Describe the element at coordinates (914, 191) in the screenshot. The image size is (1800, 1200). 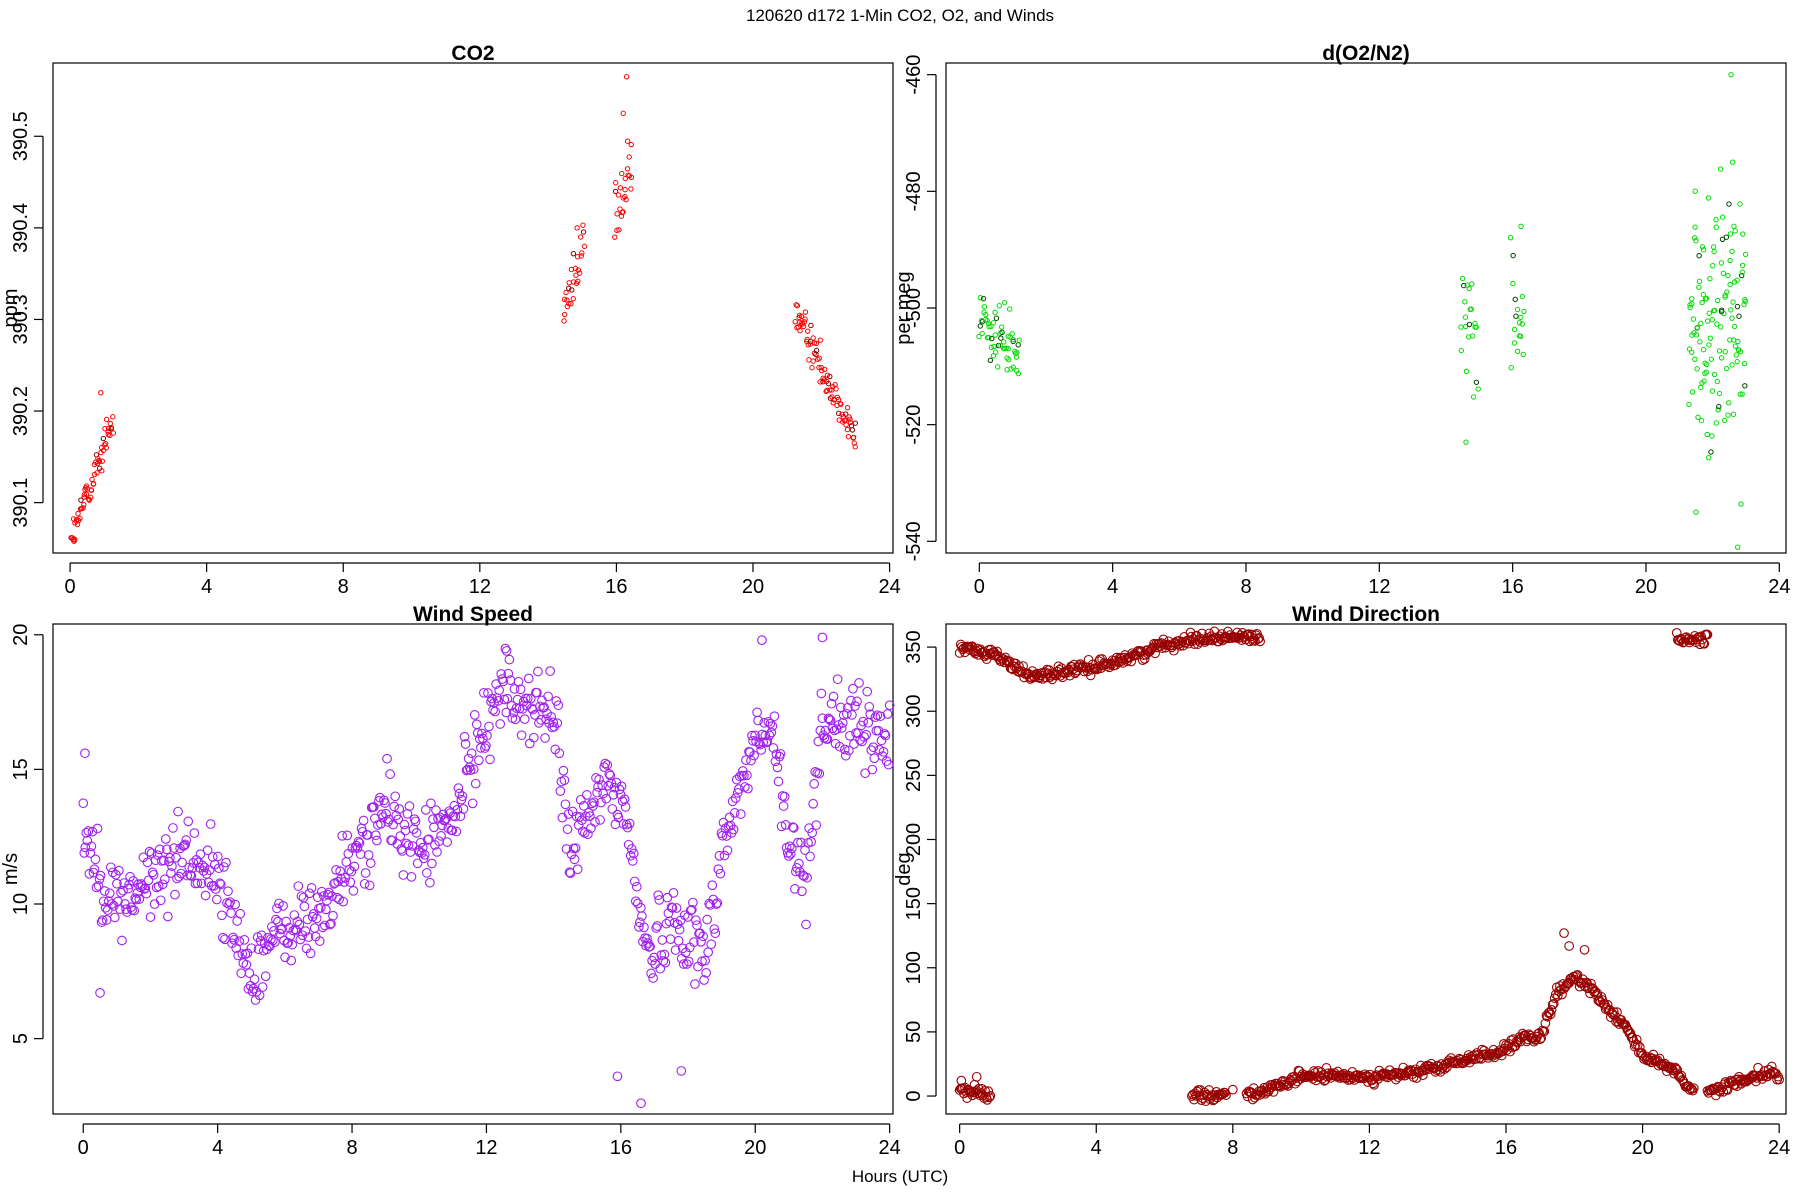
I see `o2n2-y-tick-label: -480` at that location.